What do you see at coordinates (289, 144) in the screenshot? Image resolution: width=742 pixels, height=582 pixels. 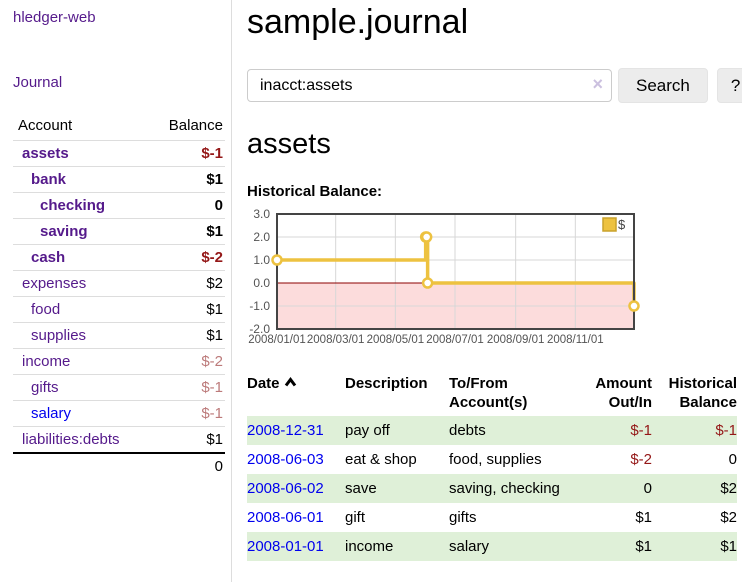 I see `account-page-title: assets` at bounding box center [289, 144].